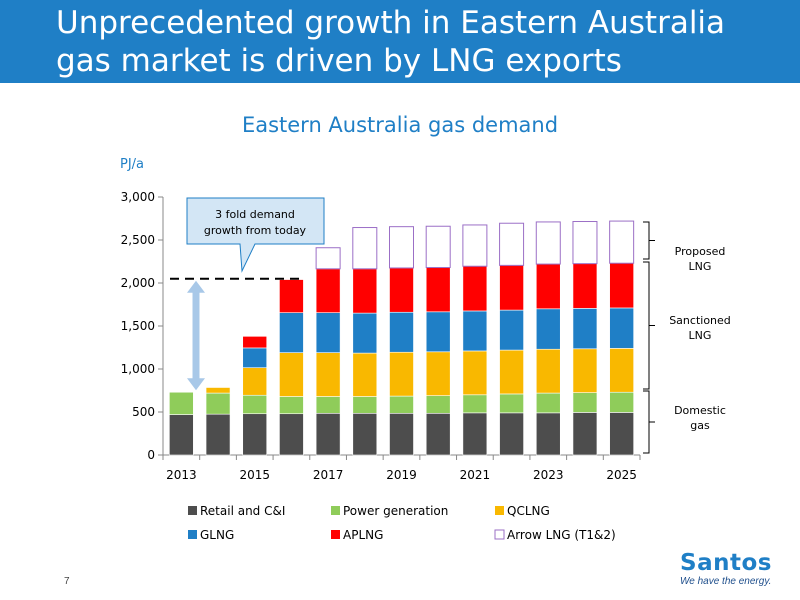 This screenshot has height=600, width=800. Describe the element at coordinates (196, 384) in the screenshot. I see `growth-arrow-head-bottom` at that location.